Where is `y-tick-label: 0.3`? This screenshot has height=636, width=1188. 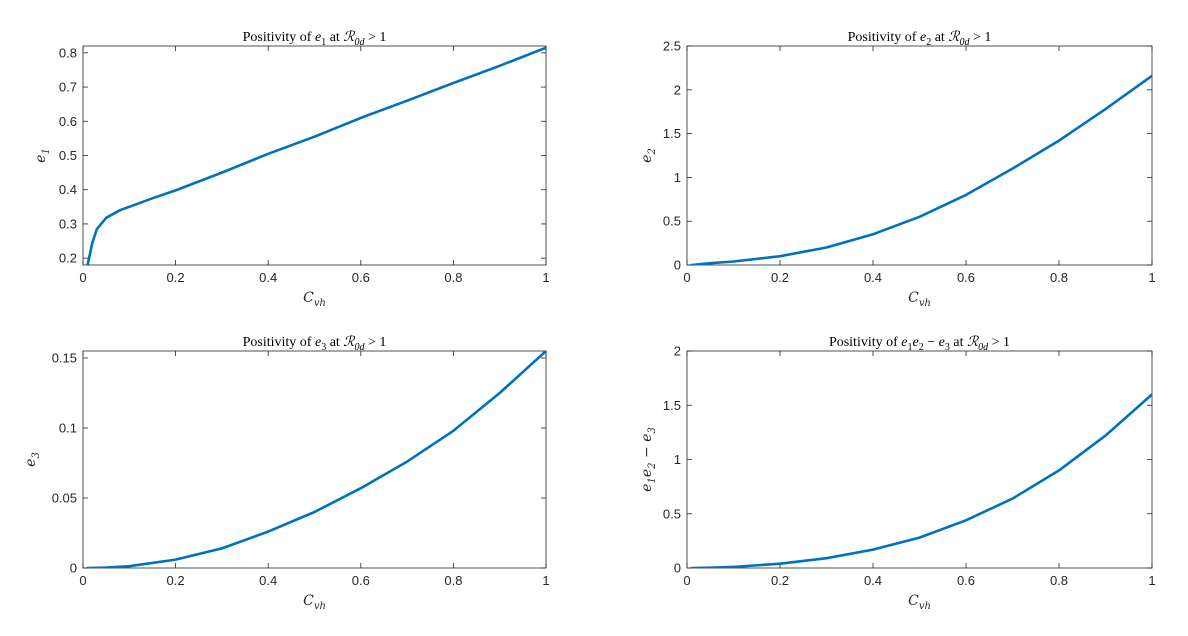
y-tick-label: 0.3 is located at coordinates (68, 223).